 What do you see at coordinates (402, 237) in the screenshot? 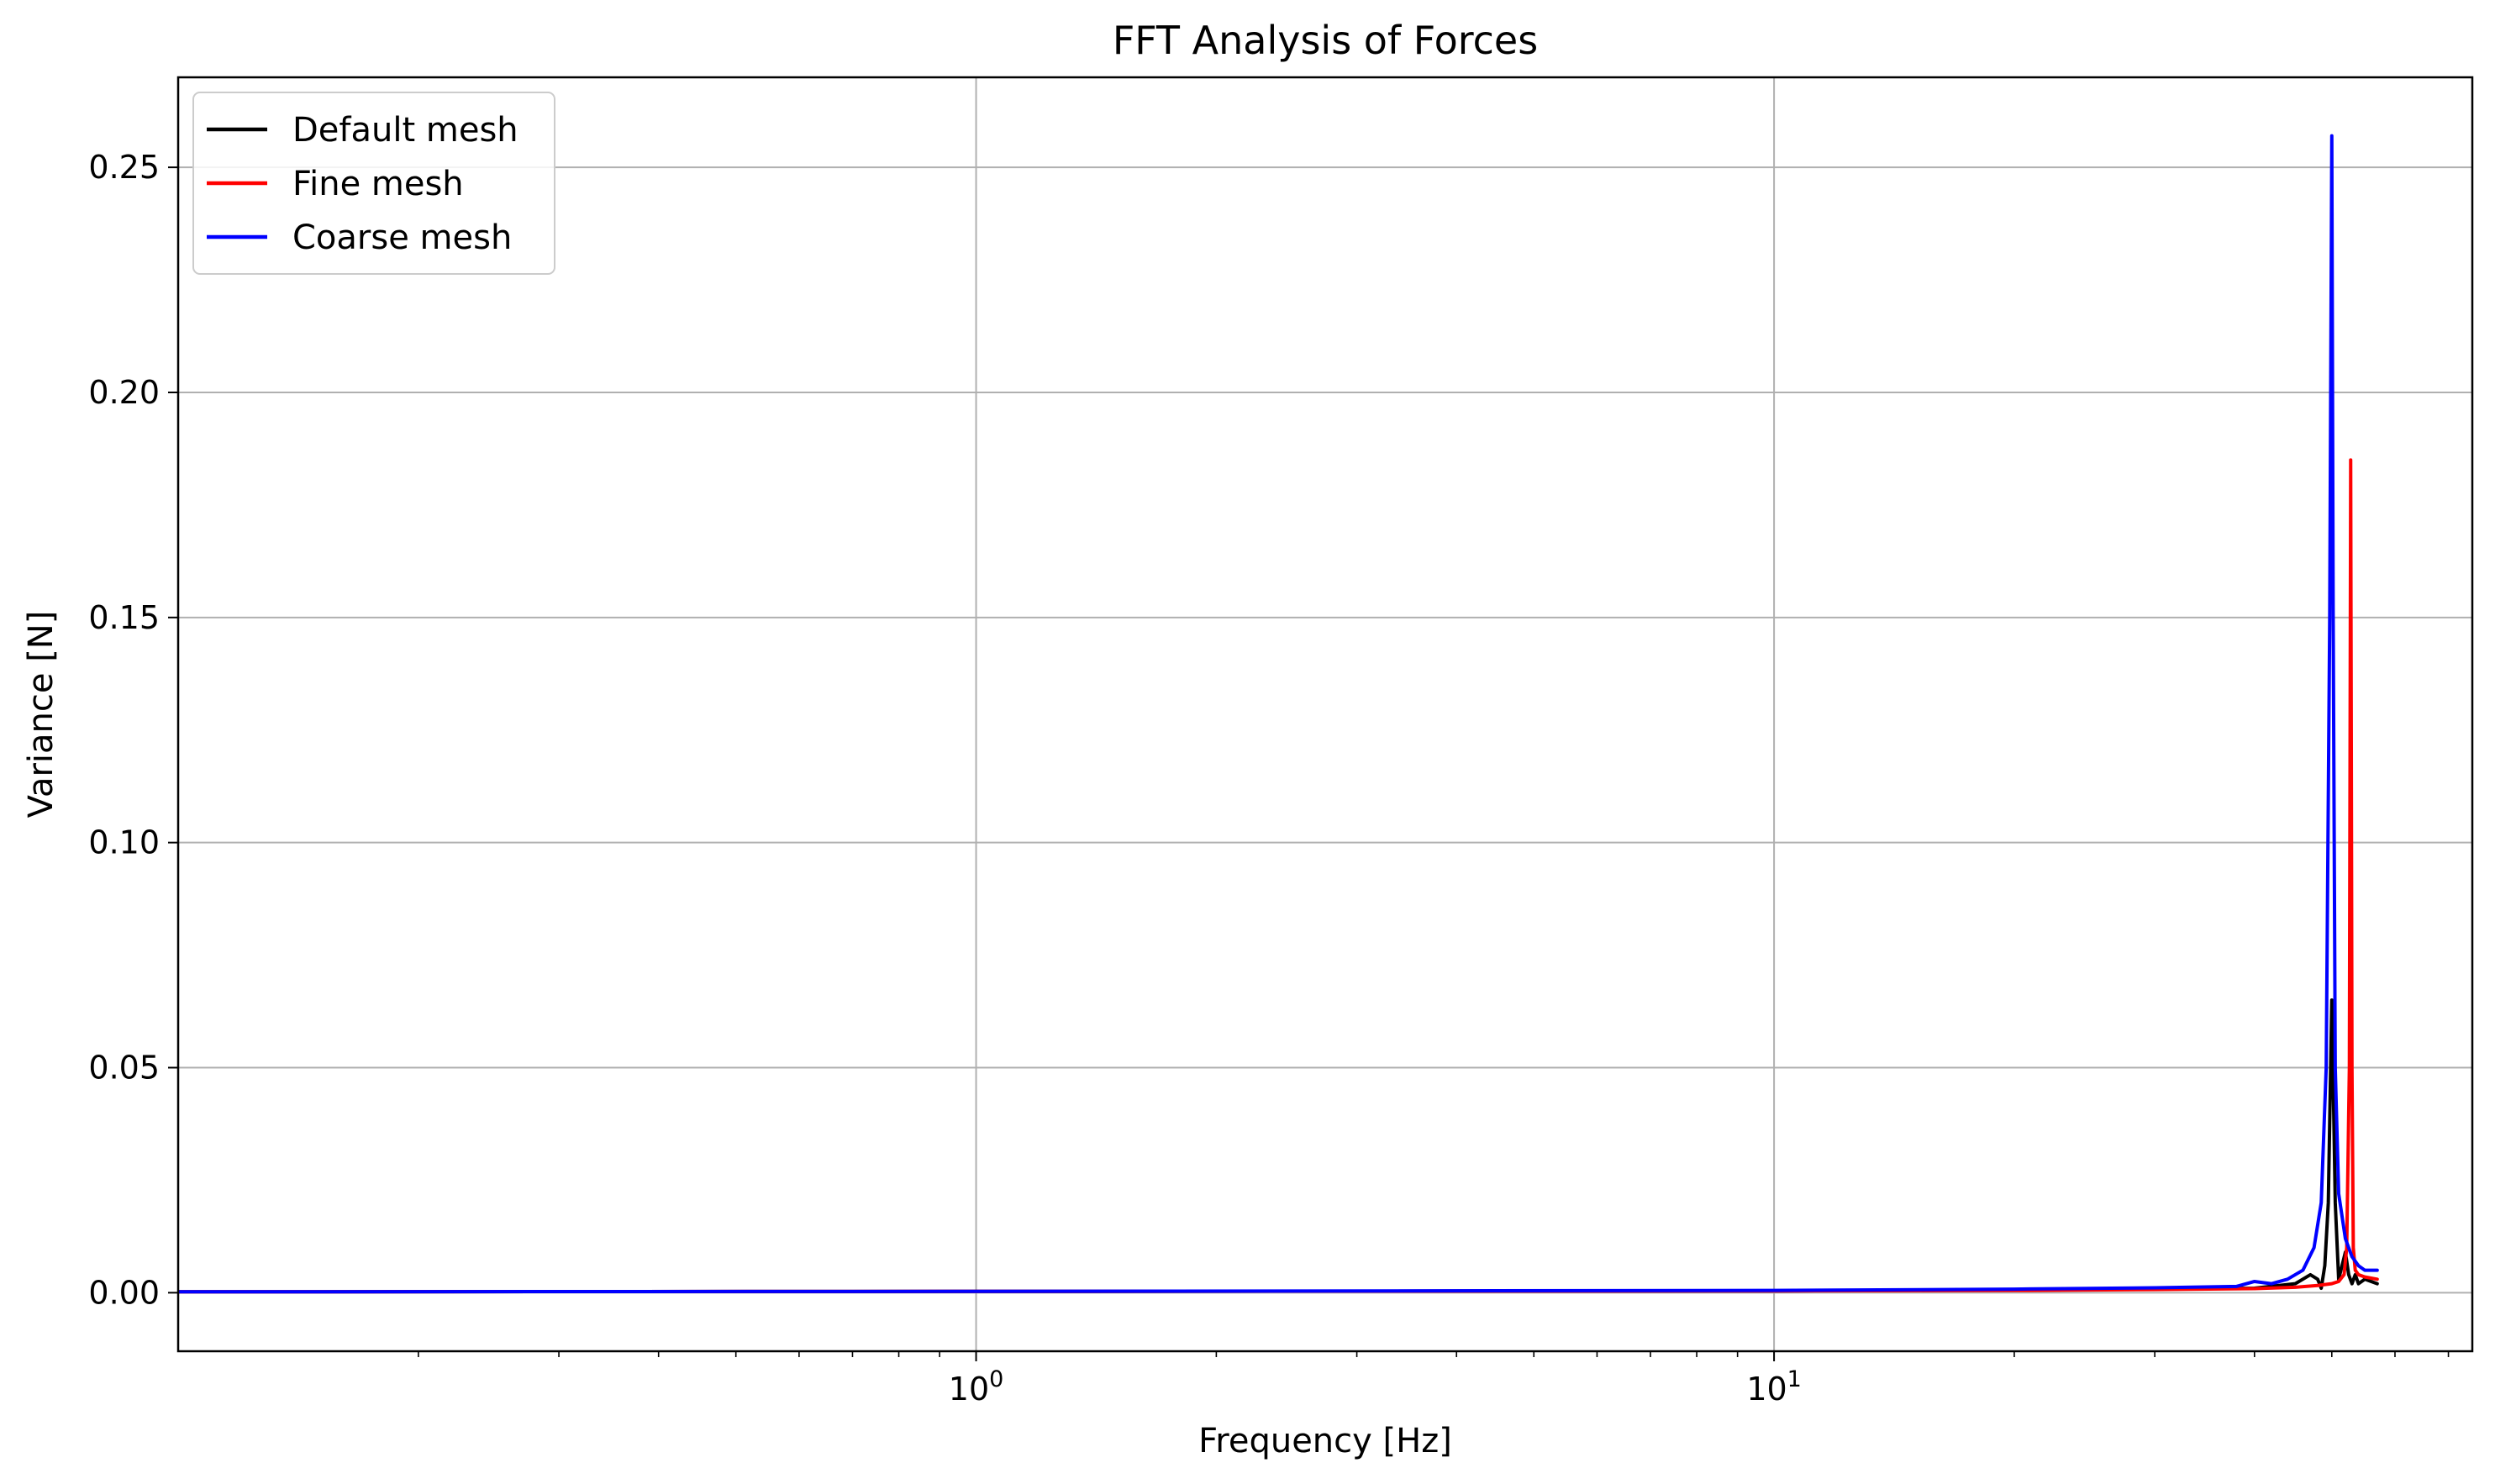
I see `legend-label: Coarse mesh` at bounding box center [402, 237].